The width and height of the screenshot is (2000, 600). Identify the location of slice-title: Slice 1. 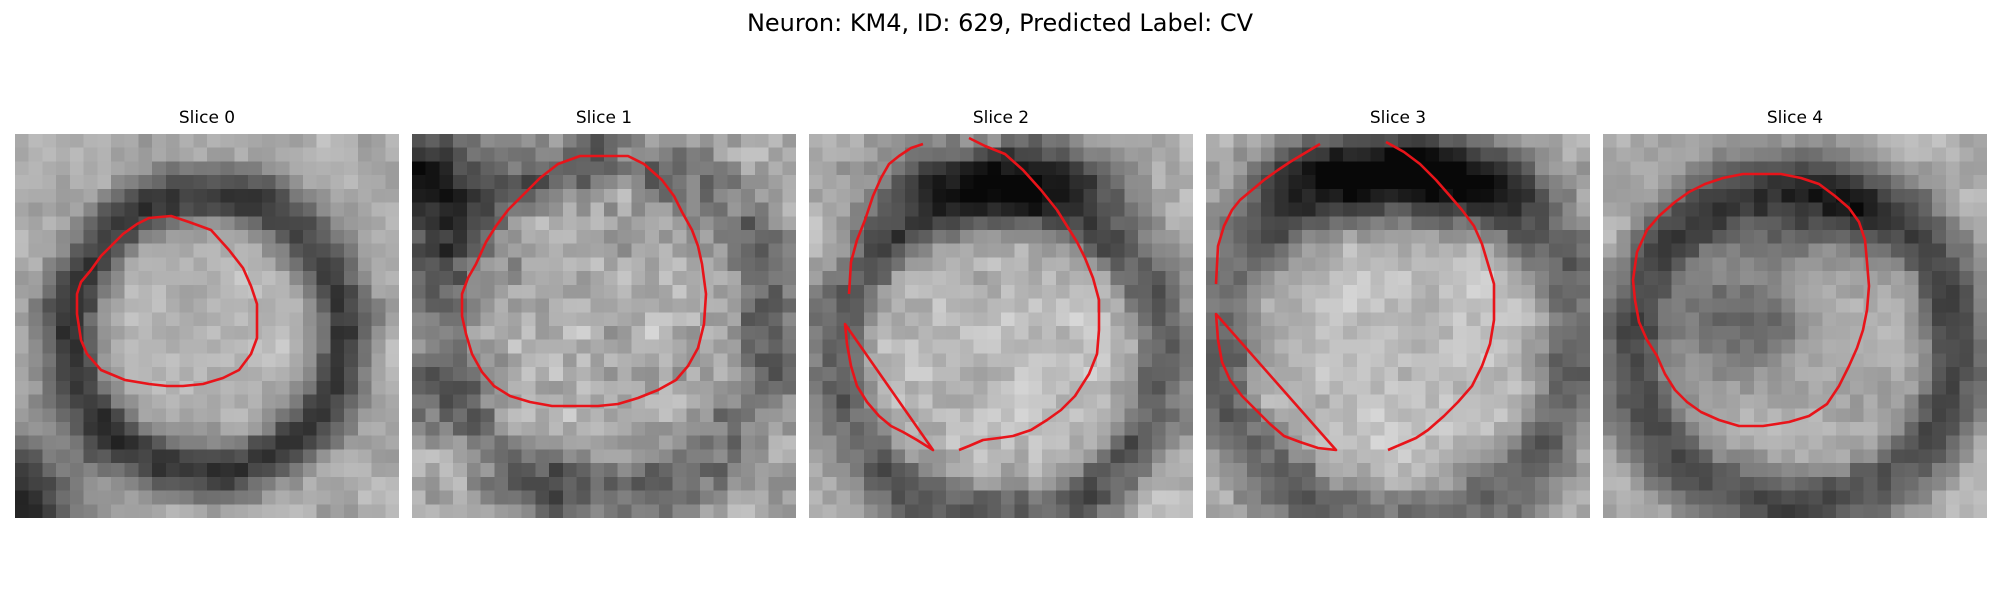
(604, 118).